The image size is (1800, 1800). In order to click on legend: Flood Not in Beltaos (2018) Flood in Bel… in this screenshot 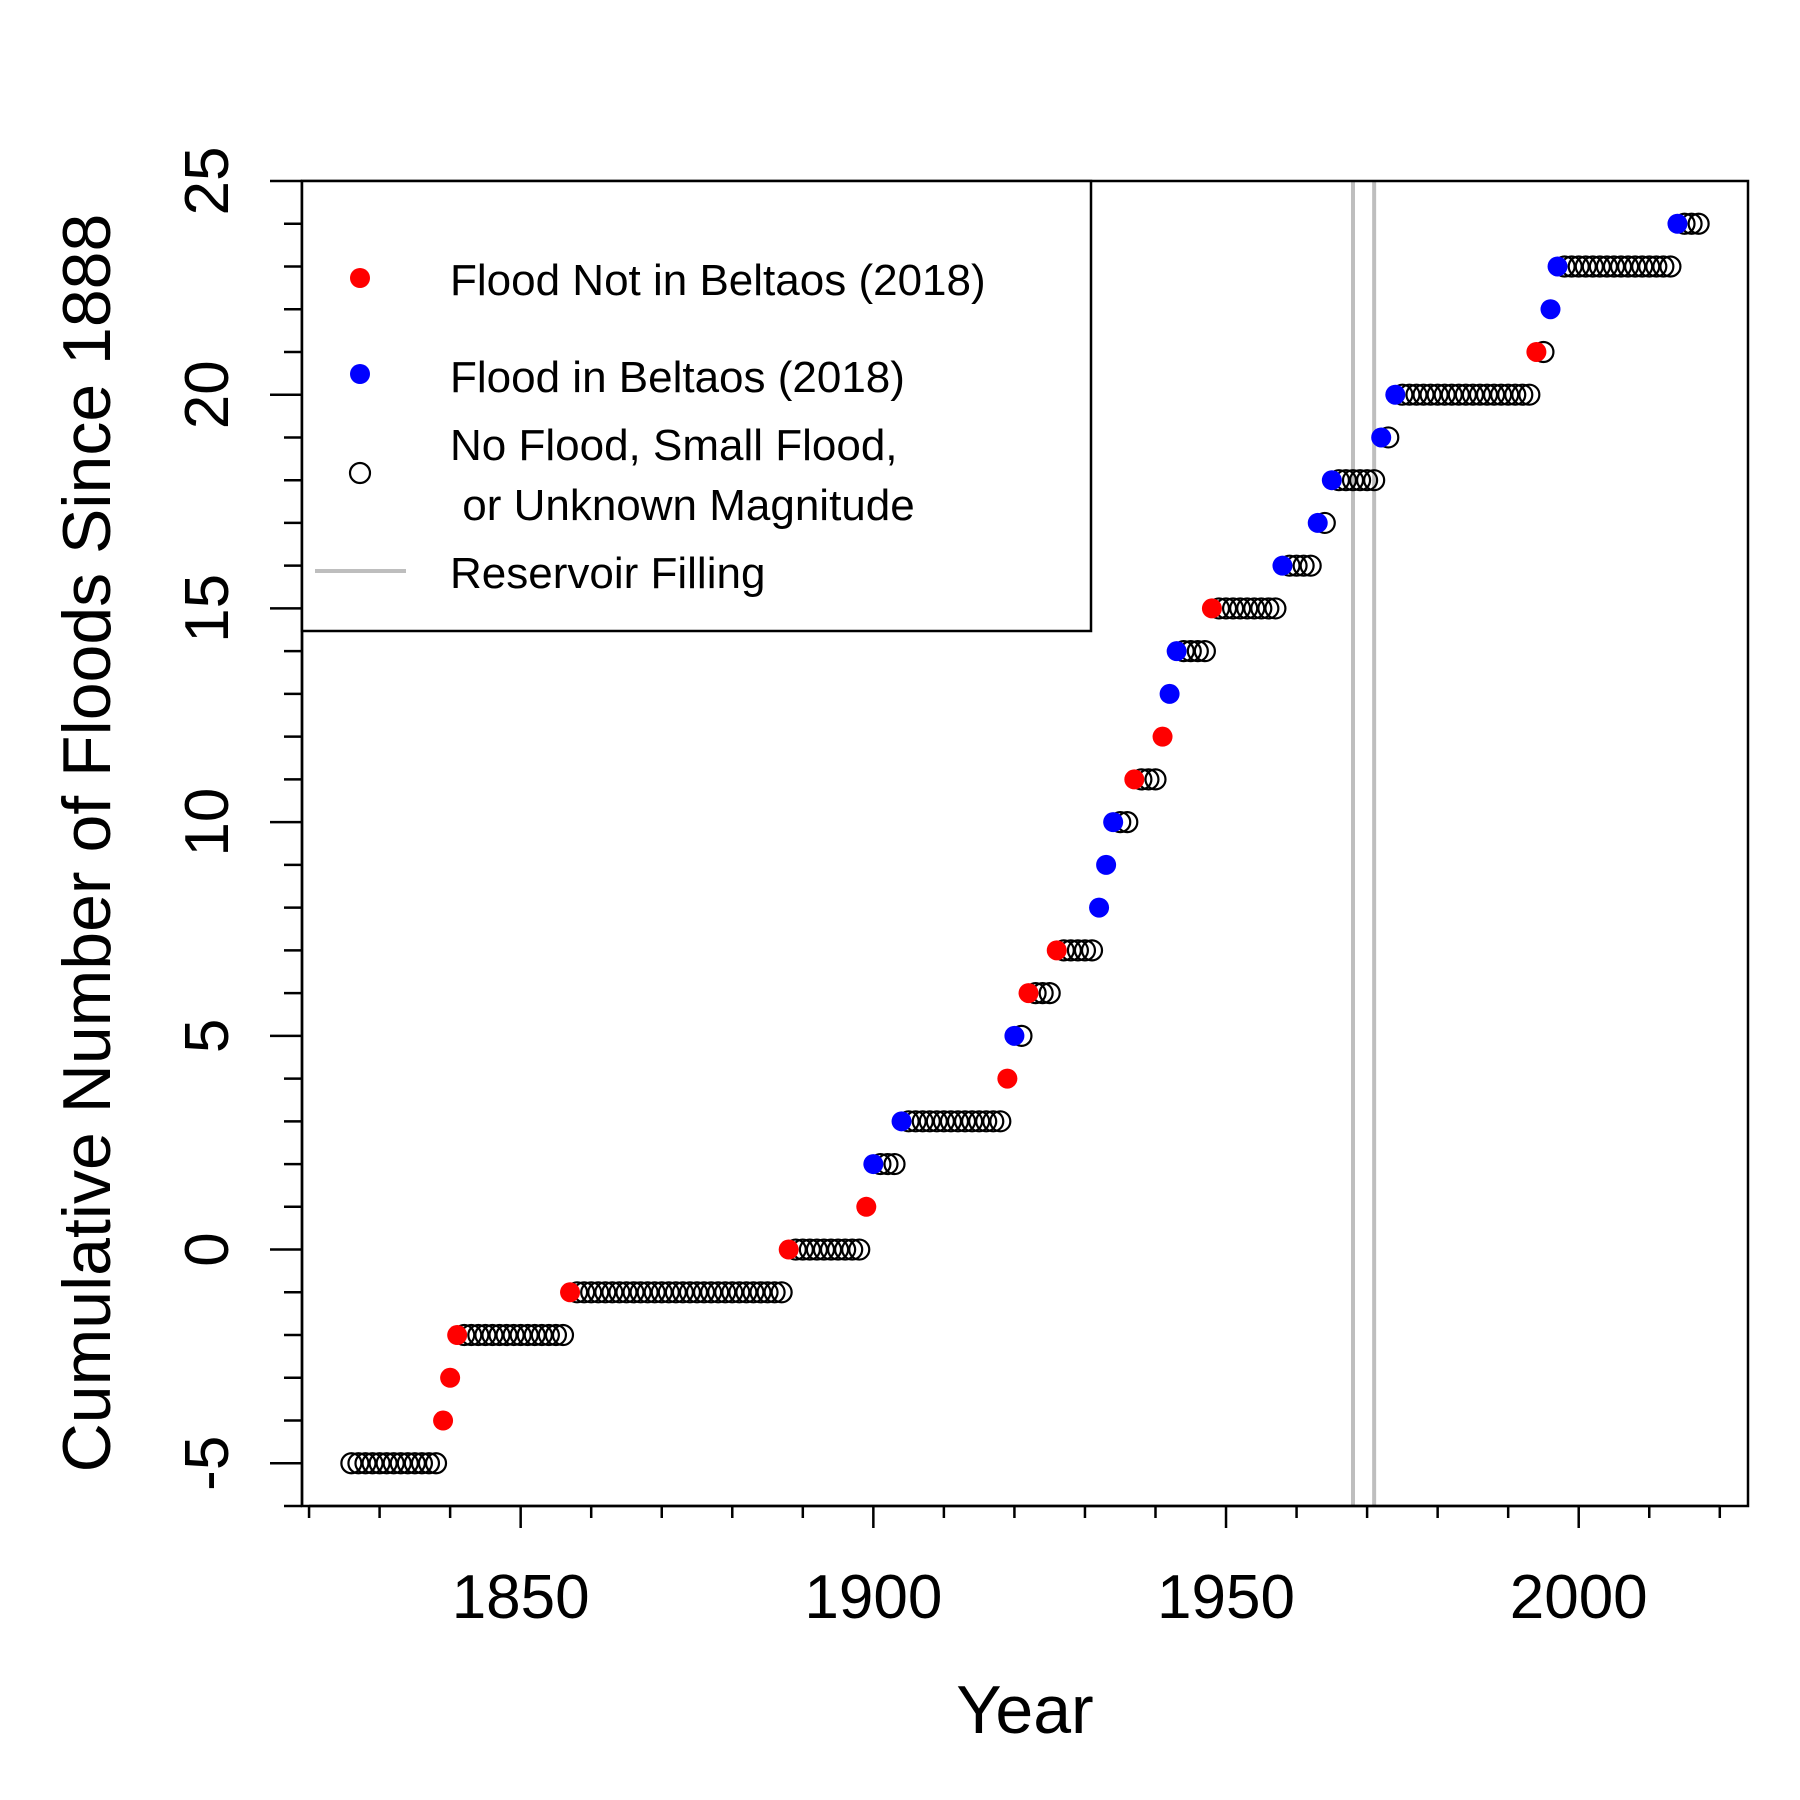, I will do `click(696, 406)`.